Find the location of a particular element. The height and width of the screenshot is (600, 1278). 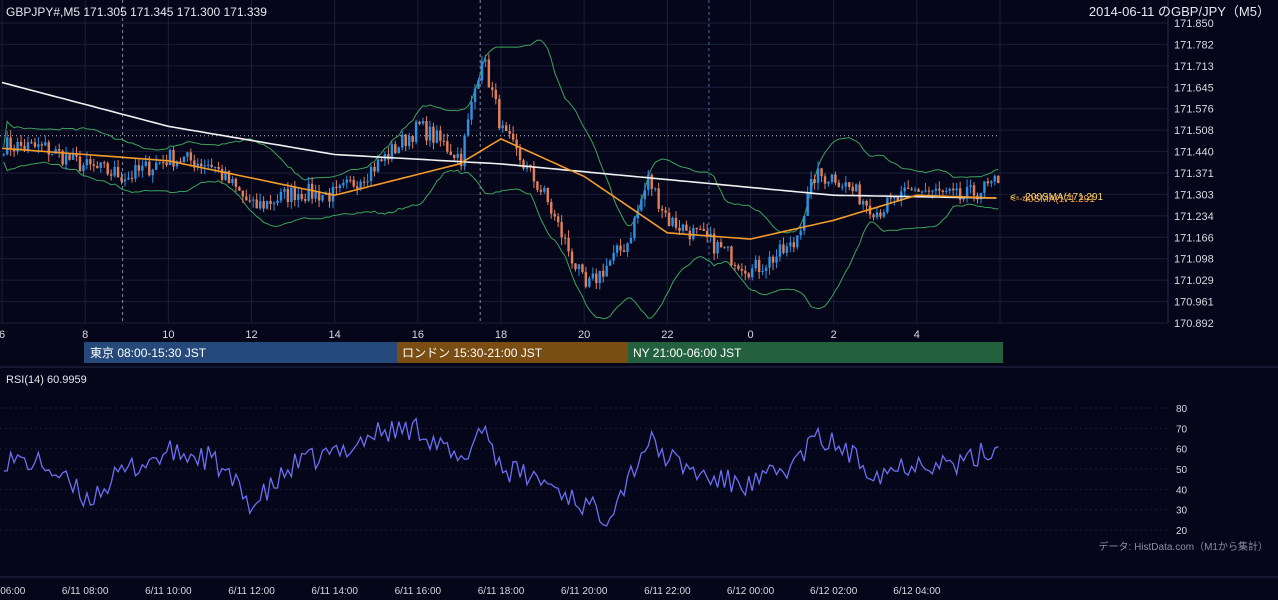

time-tick-label: 18 is located at coordinates (501, 335).